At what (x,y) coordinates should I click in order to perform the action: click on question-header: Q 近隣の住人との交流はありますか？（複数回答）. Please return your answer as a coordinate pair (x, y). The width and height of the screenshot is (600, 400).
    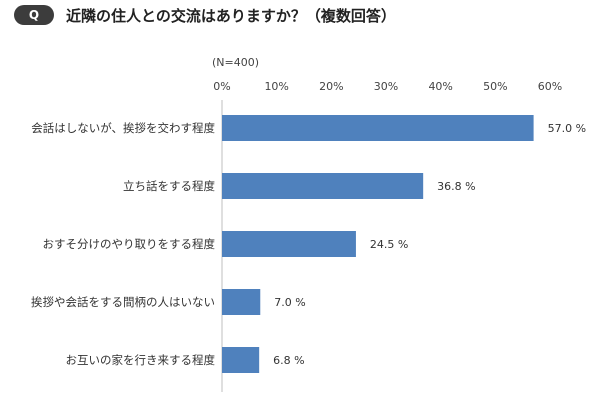
    Looking at the image, I should click on (205, 15).